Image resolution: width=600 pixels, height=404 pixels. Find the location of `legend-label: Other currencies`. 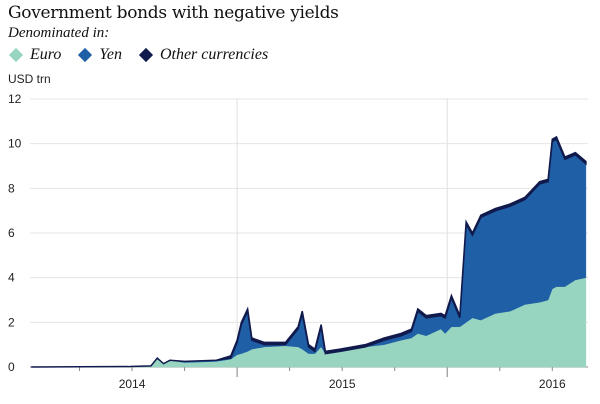

legend-label: Other currencies is located at coordinates (214, 54).